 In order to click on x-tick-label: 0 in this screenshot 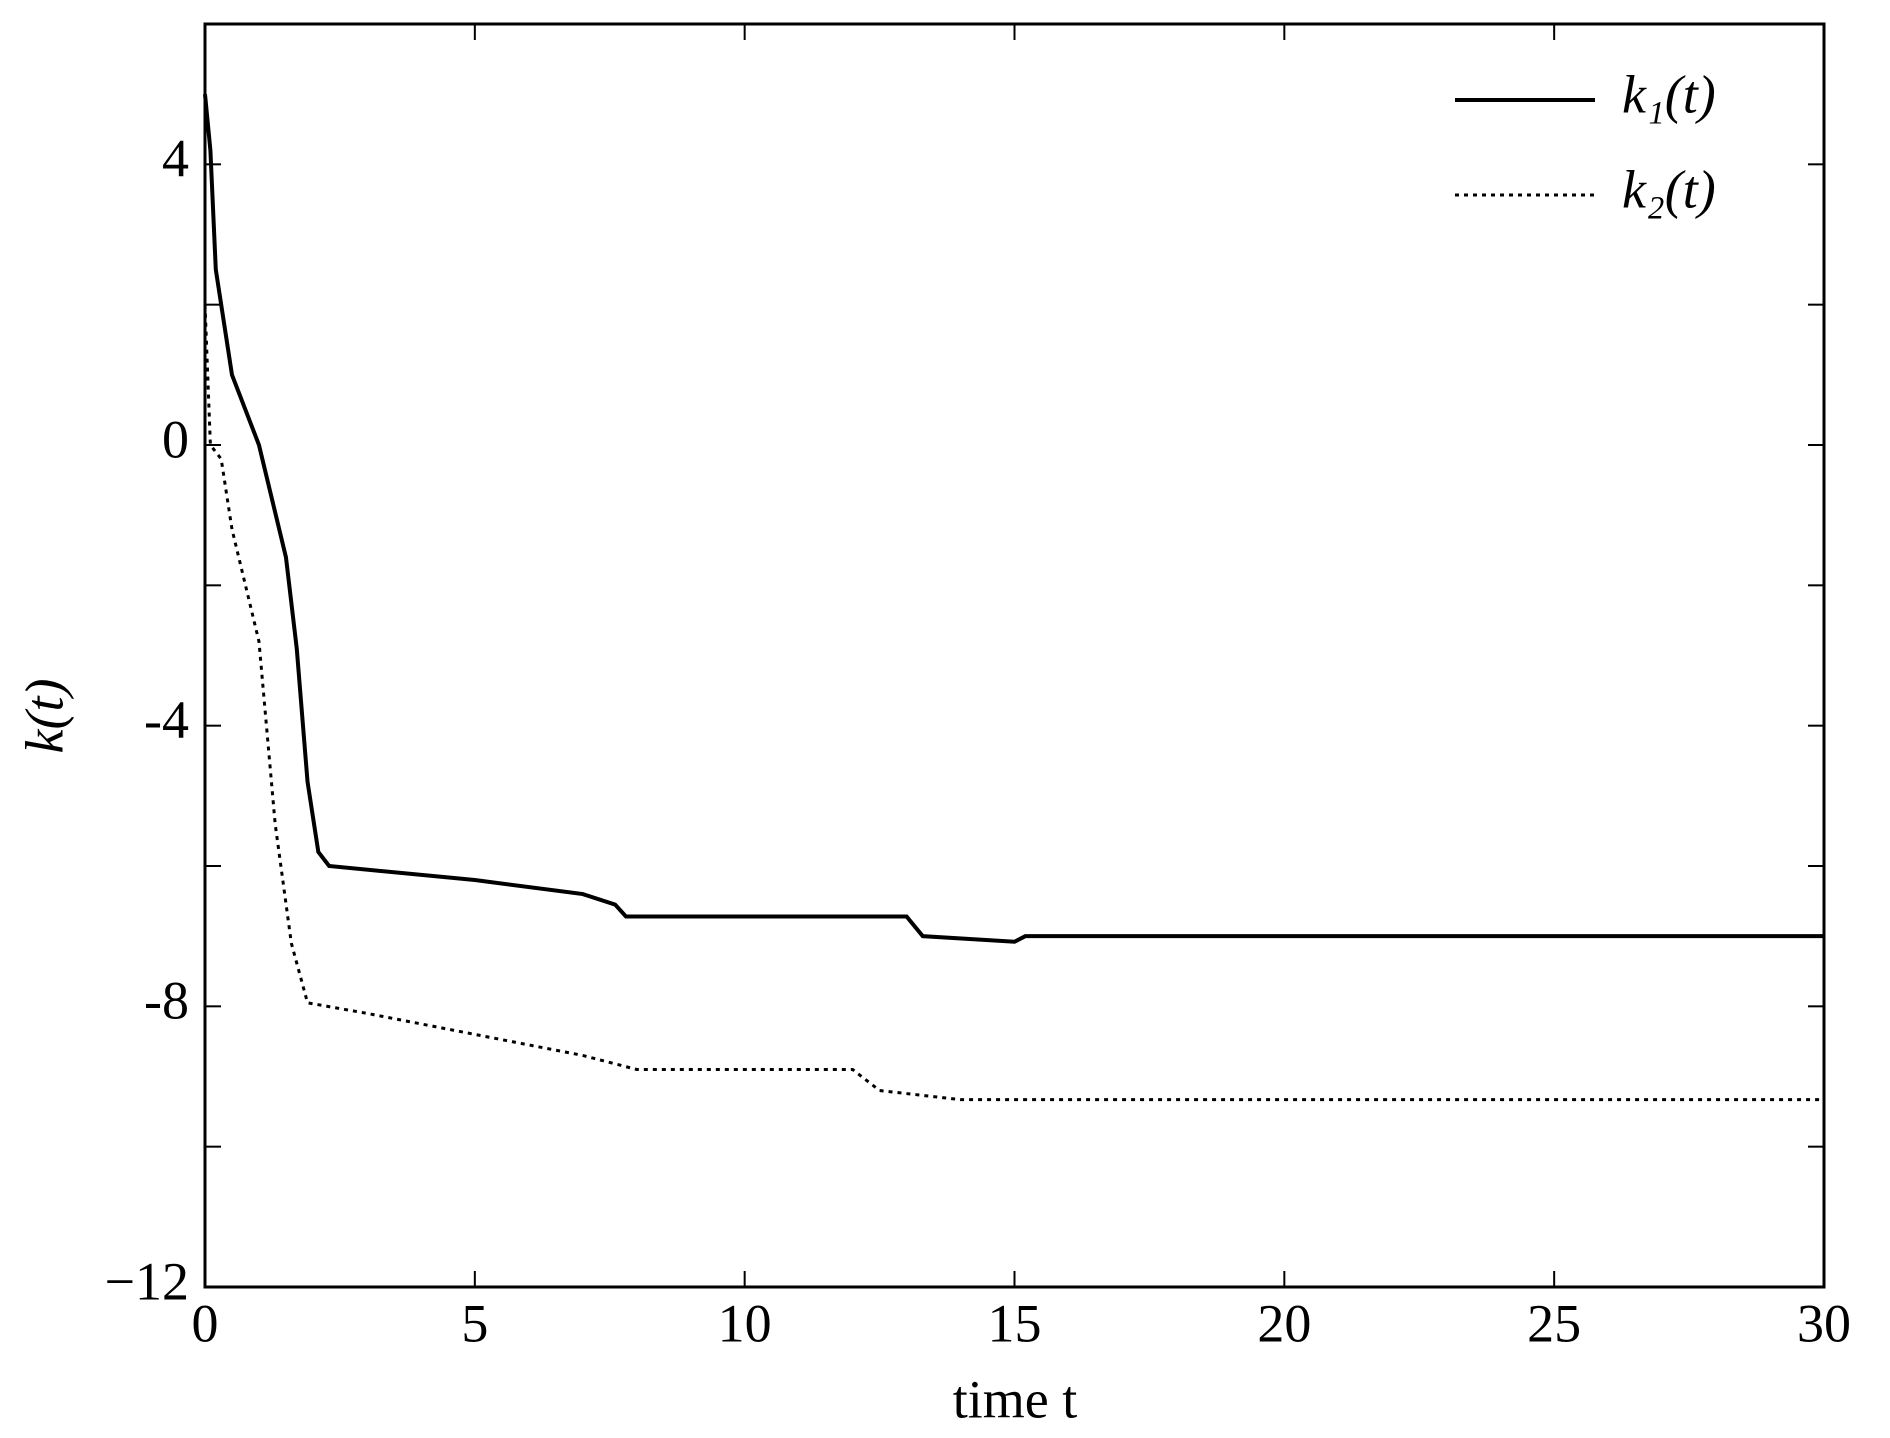, I will do `click(205, 1323)`.